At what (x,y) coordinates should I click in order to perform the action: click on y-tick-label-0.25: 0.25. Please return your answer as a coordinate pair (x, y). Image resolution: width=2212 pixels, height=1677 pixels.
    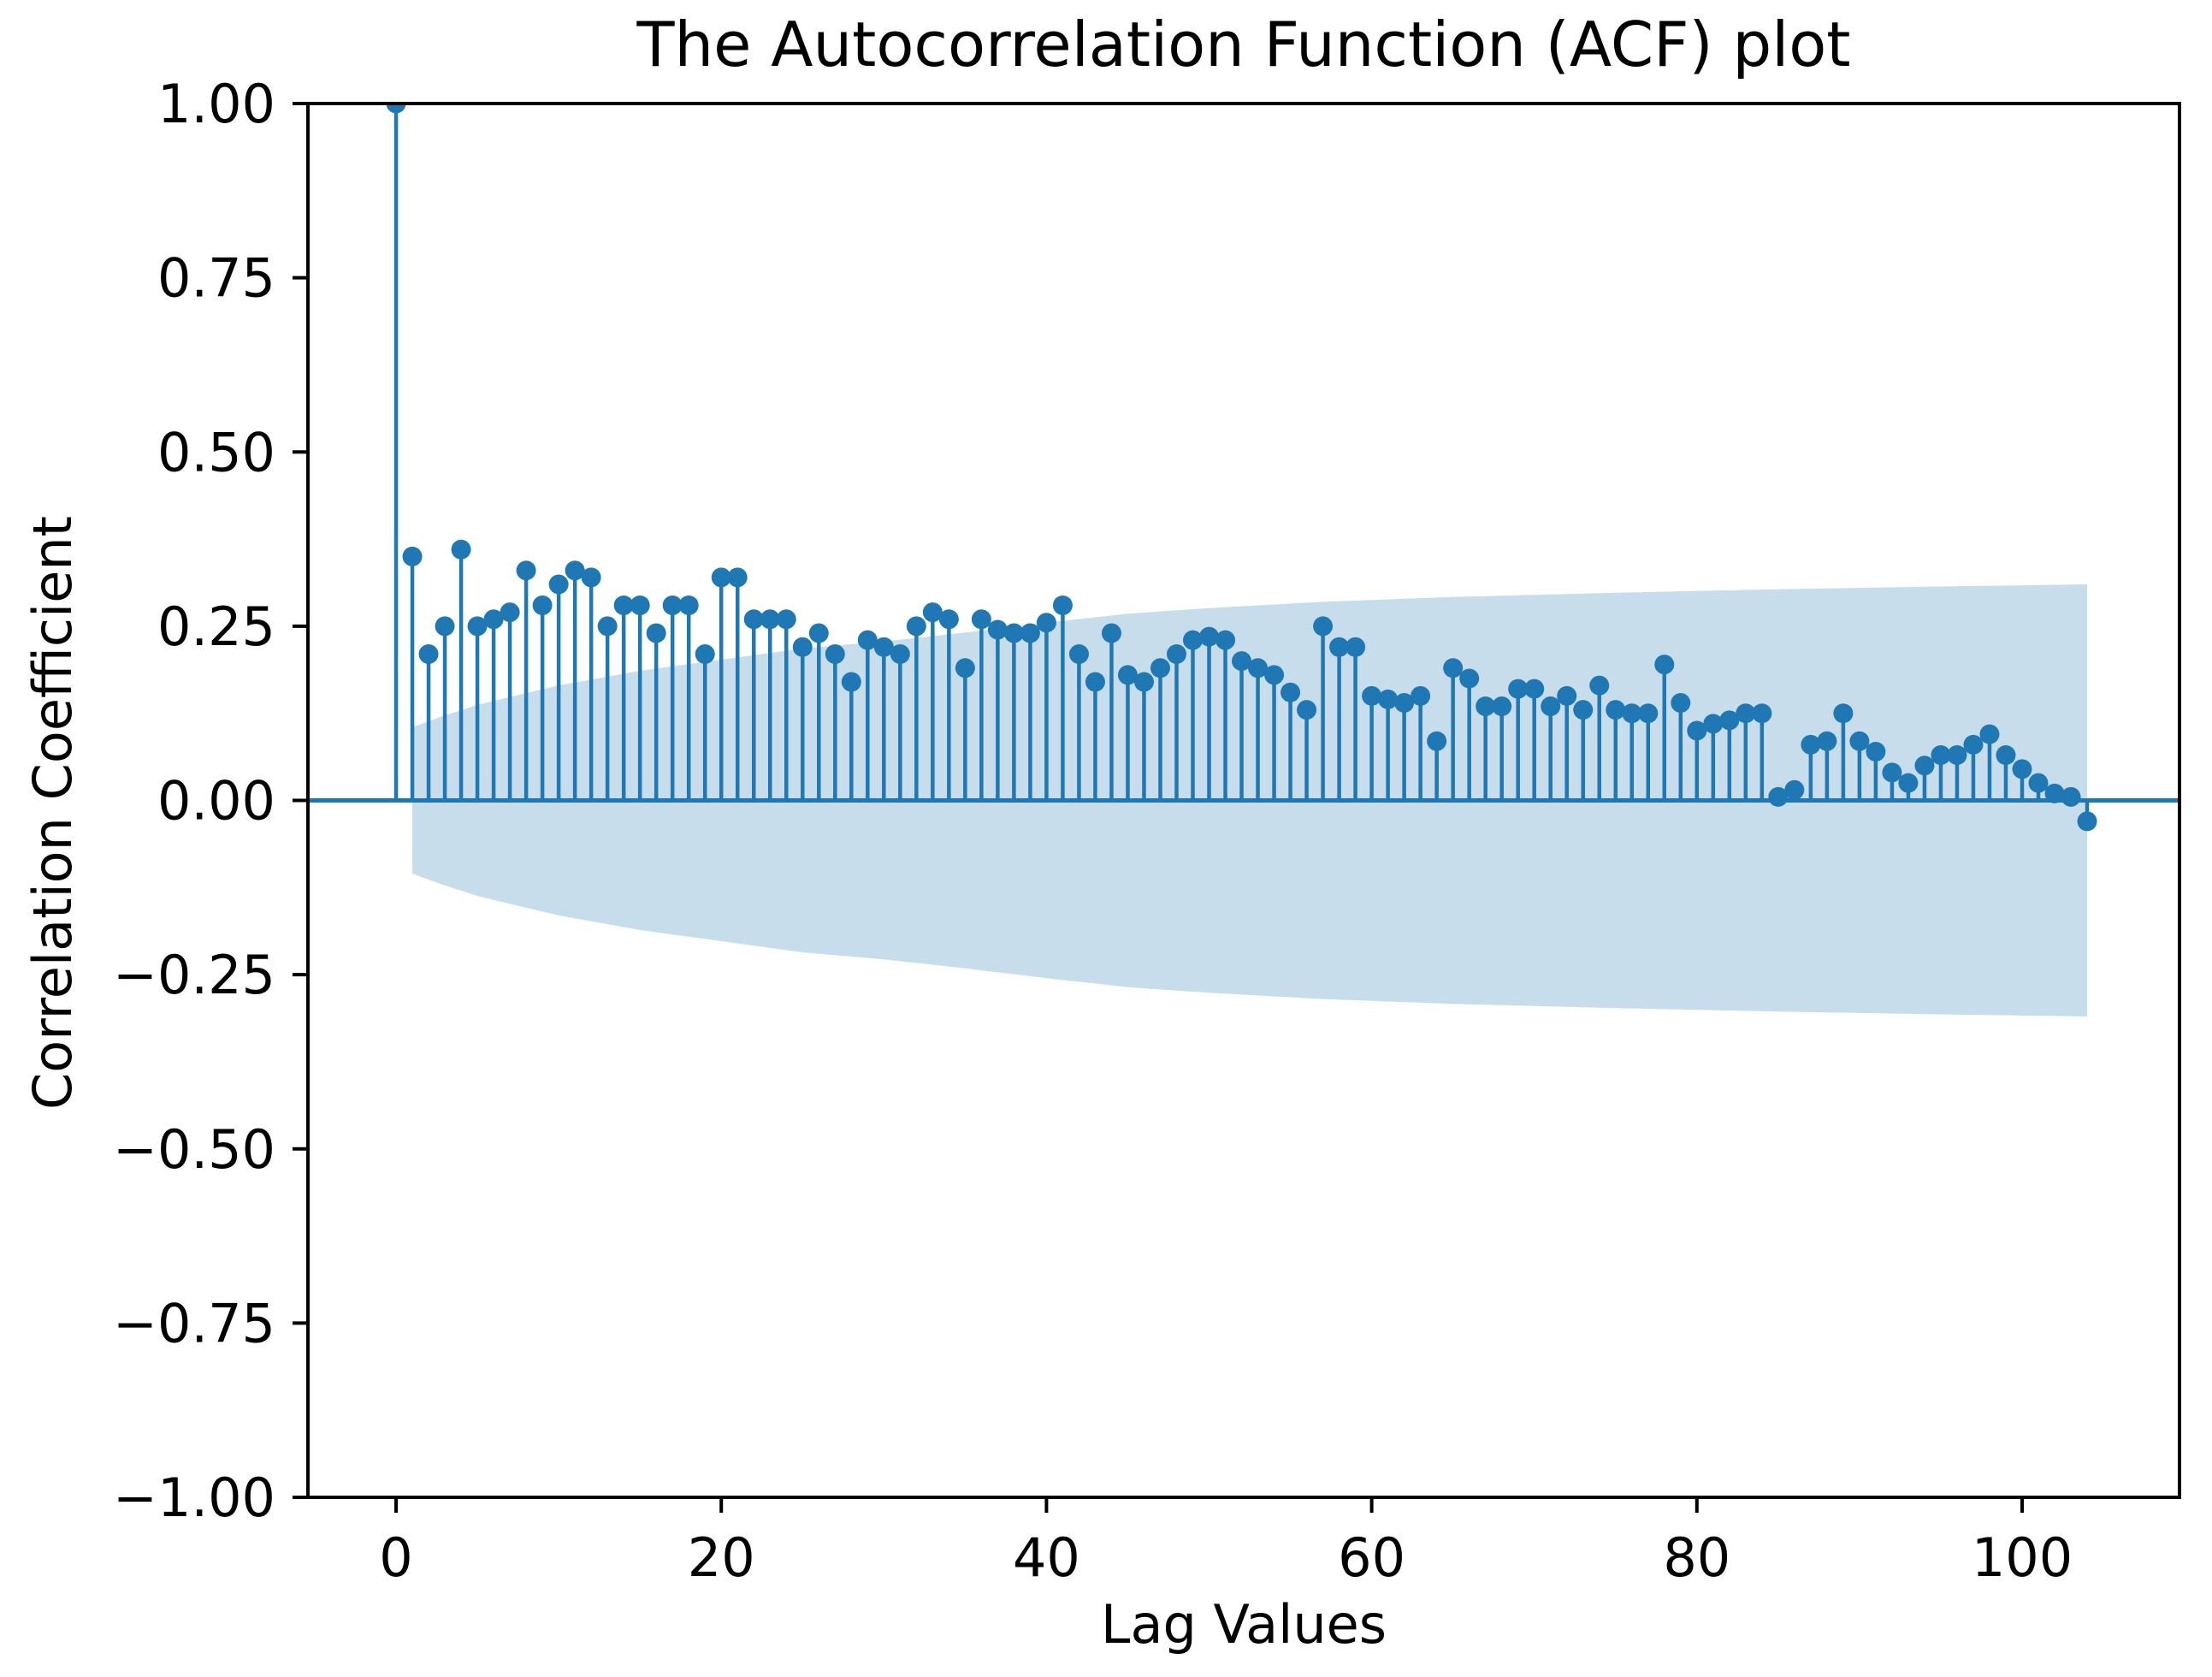
    Looking at the image, I should click on (216, 627).